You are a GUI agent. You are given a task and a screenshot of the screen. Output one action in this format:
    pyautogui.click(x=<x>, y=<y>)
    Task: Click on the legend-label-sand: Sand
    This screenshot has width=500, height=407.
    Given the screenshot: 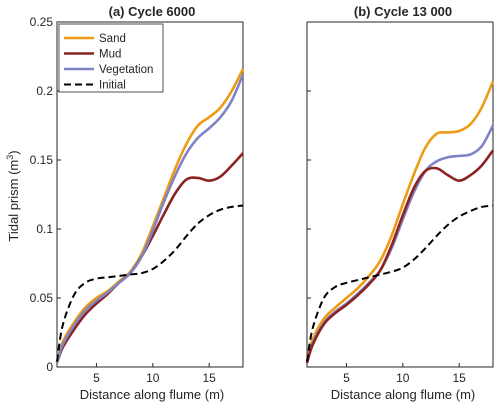 What is the action you would take?
    pyautogui.click(x=112, y=39)
    